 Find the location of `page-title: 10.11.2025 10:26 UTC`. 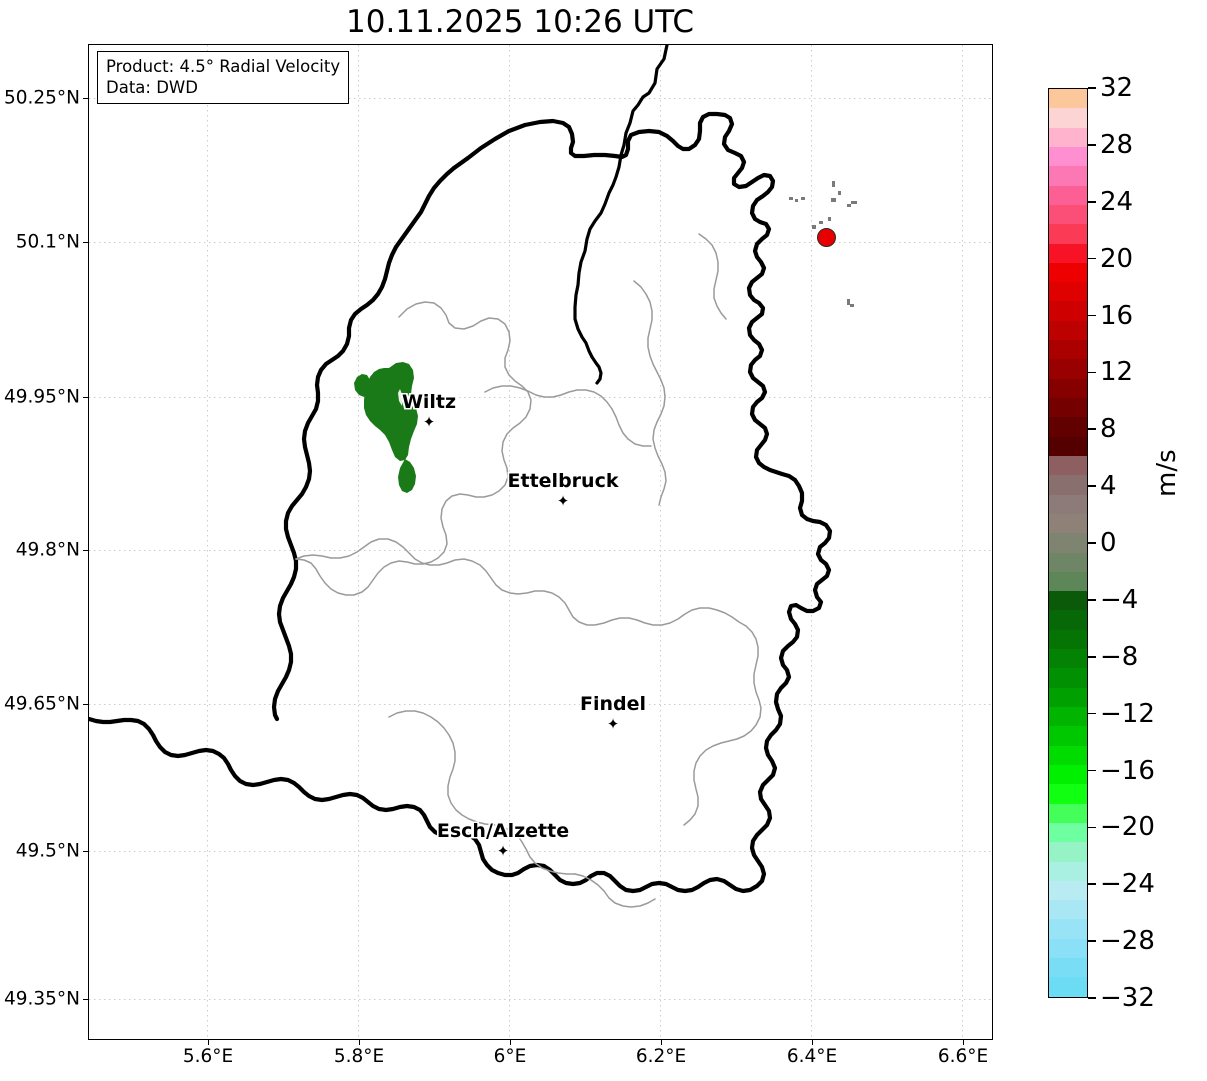

page-title: 10.11.2025 10:26 UTC is located at coordinates (520, 22).